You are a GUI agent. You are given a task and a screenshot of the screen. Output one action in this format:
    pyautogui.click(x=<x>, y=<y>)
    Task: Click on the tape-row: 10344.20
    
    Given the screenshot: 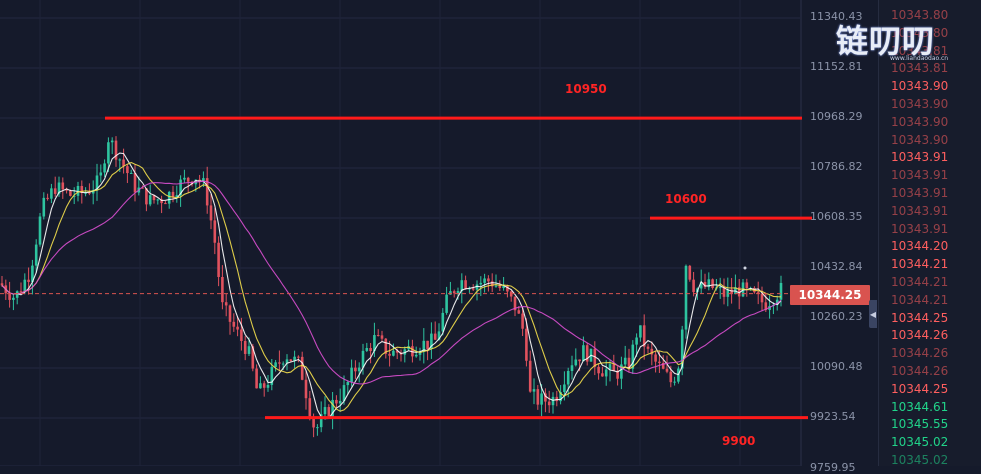 What is the action you would take?
    pyautogui.click(x=920, y=246)
    